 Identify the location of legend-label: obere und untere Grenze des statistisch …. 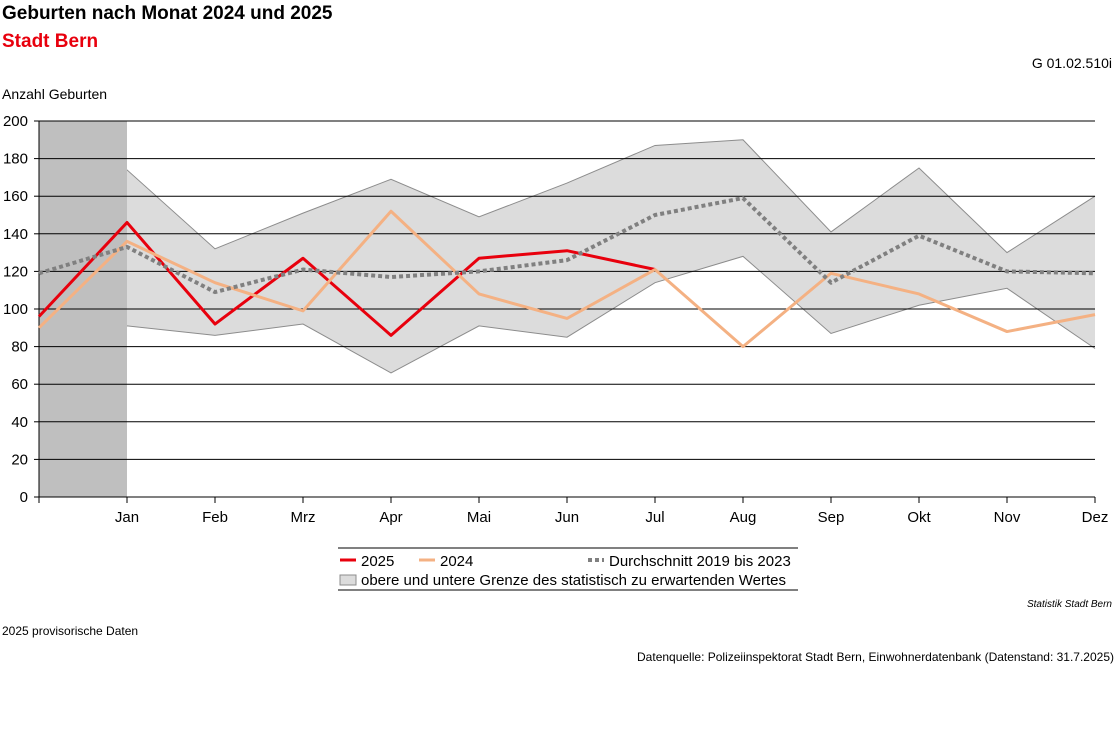
(573, 580).